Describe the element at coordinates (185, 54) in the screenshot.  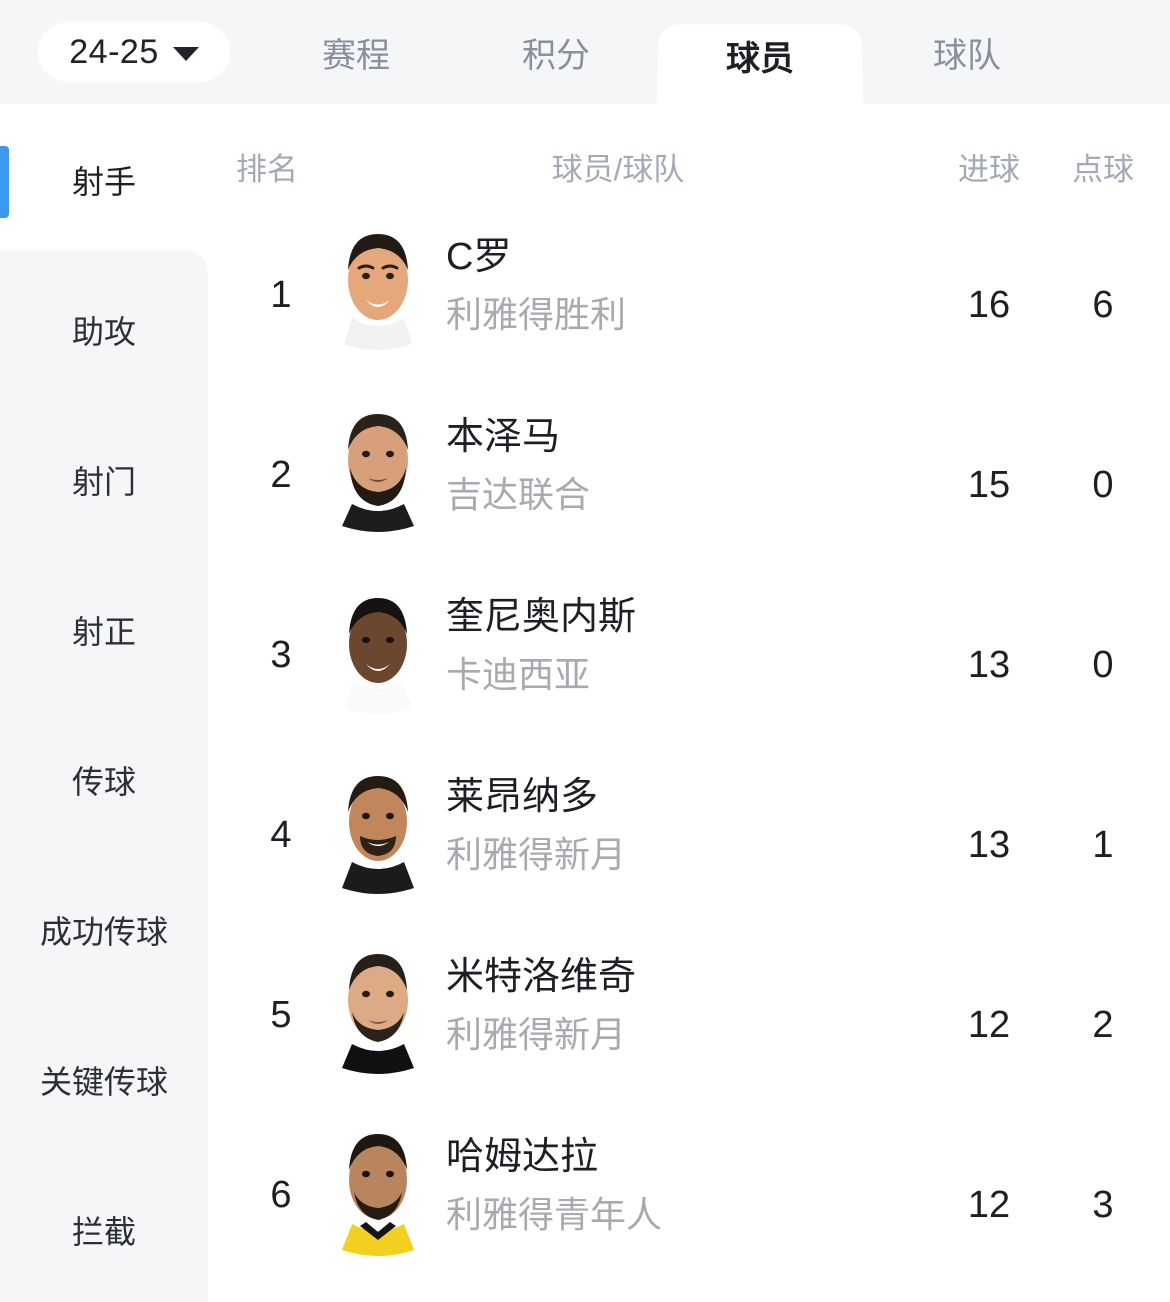
I see `chevron-down-icon` at that location.